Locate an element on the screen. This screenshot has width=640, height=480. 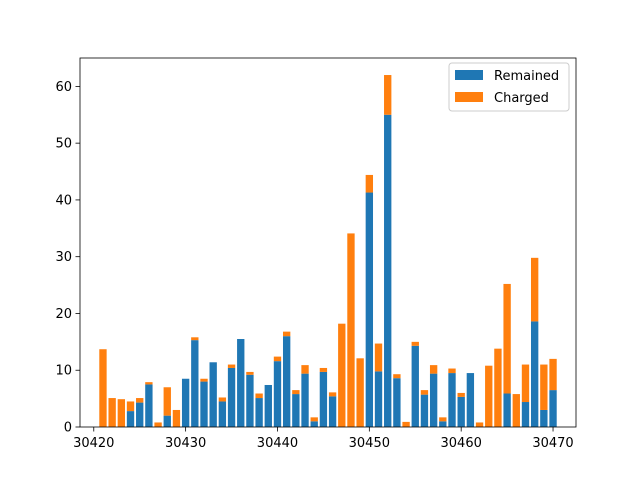
y-tick-label-10: 10 is located at coordinates (63, 371).